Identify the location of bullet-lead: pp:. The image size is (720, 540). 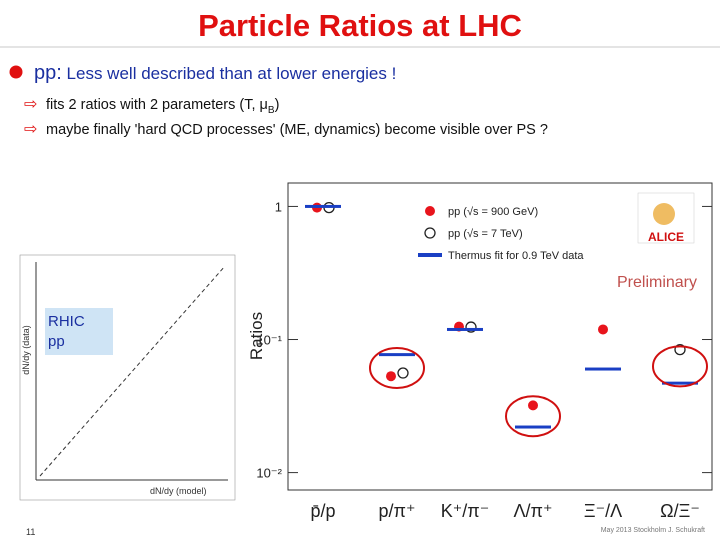
(48, 73).